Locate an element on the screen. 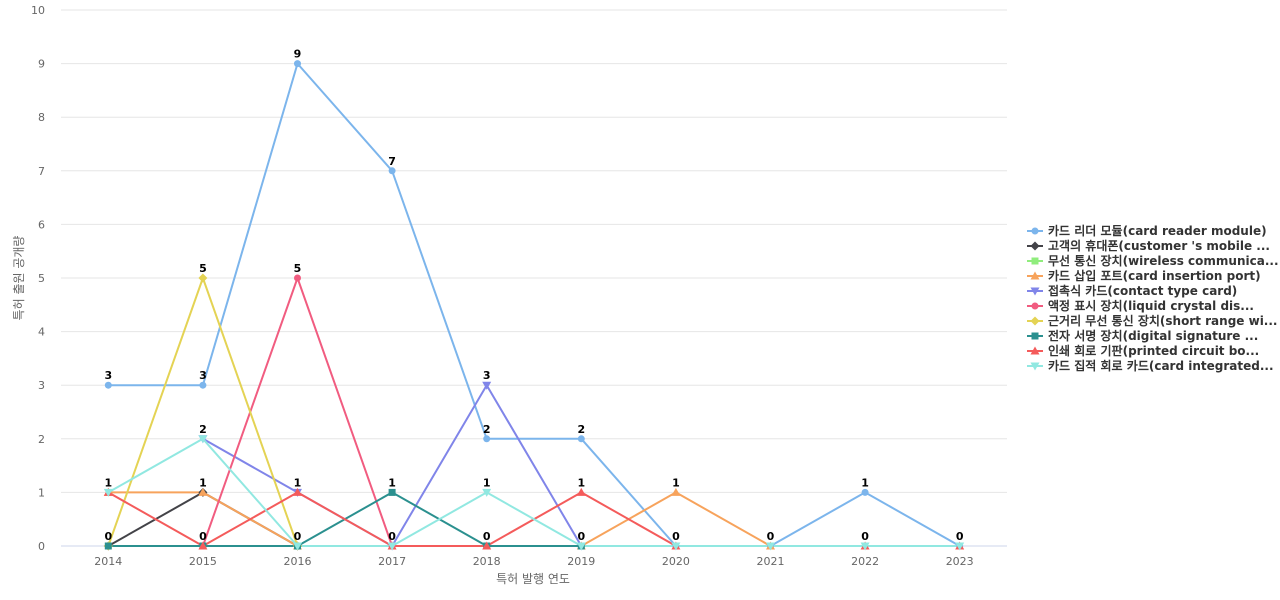 The height and width of the screenshot is (600, 1280). legend-label: 접촉식 카드(contact type card) is located at coordinates (1142, 290).